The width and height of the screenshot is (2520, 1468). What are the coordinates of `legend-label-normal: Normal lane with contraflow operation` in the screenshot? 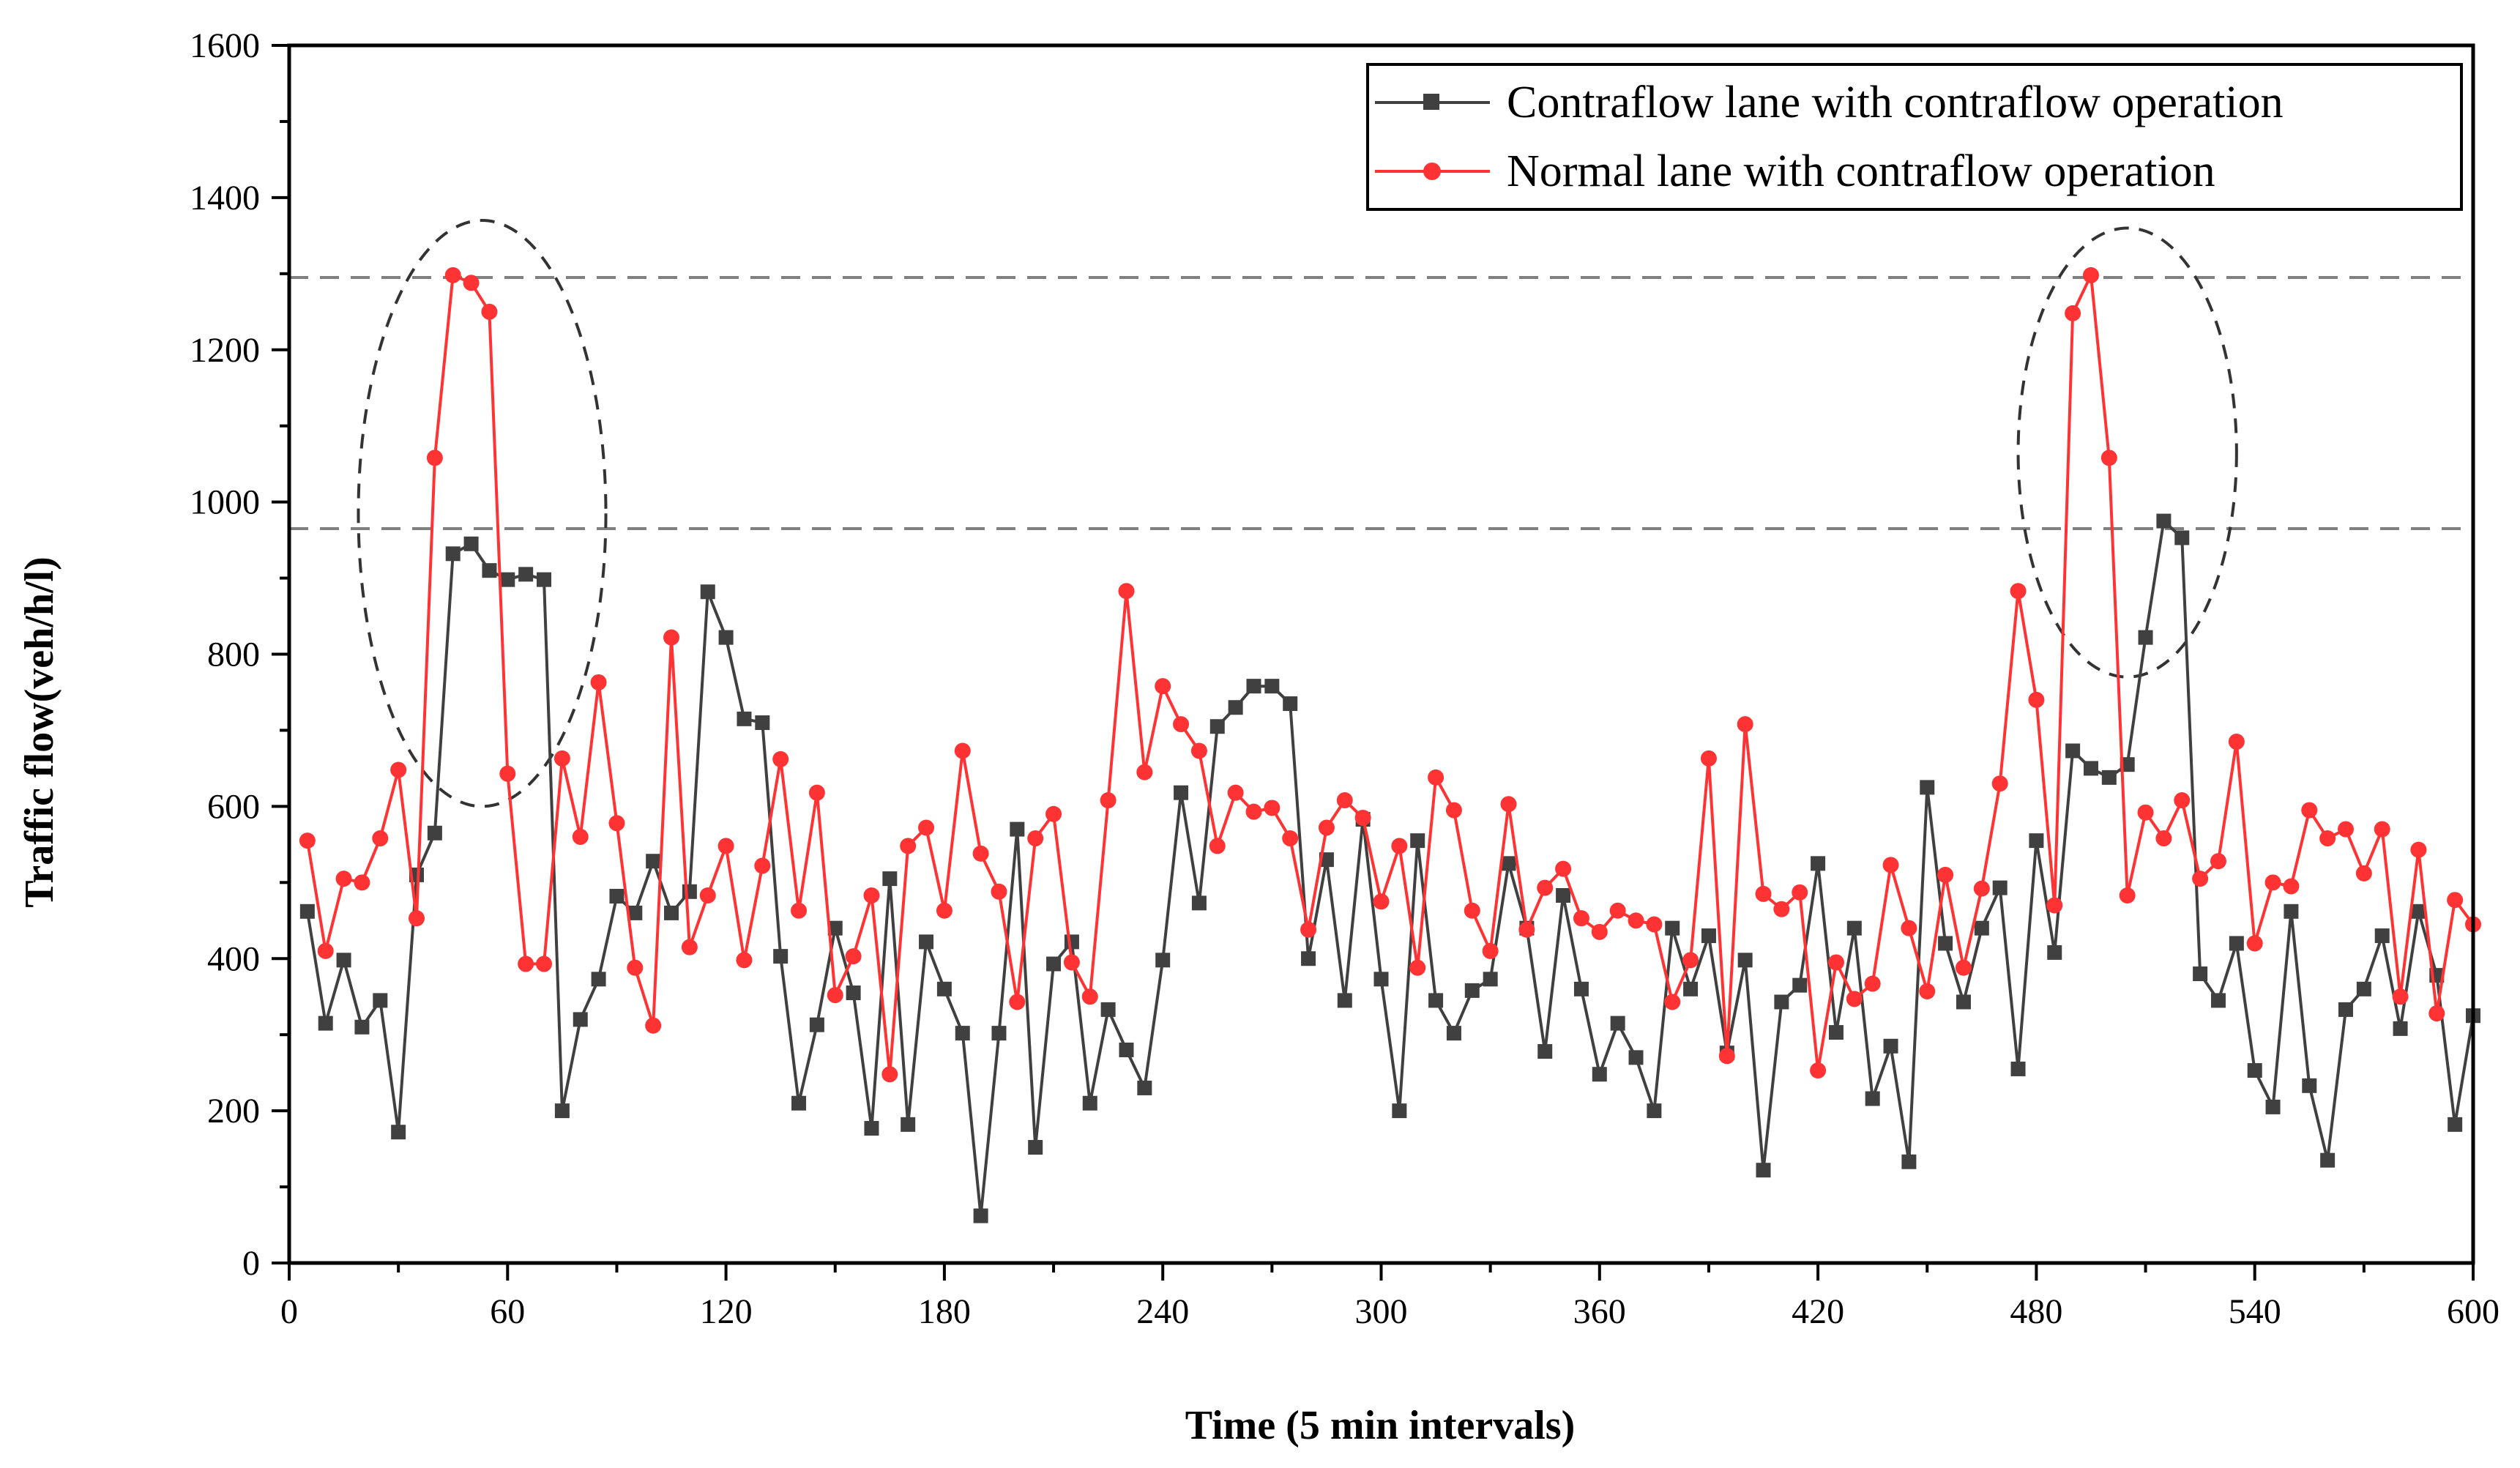 It's located at (1861, 171).